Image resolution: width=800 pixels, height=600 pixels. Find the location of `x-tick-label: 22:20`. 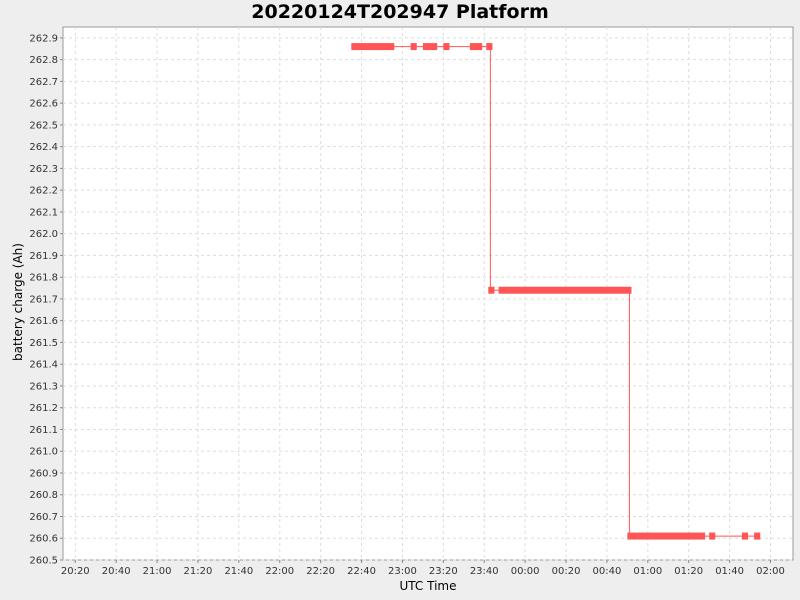

x-tick-label: 22:20 is located at coordinates (320, 571).